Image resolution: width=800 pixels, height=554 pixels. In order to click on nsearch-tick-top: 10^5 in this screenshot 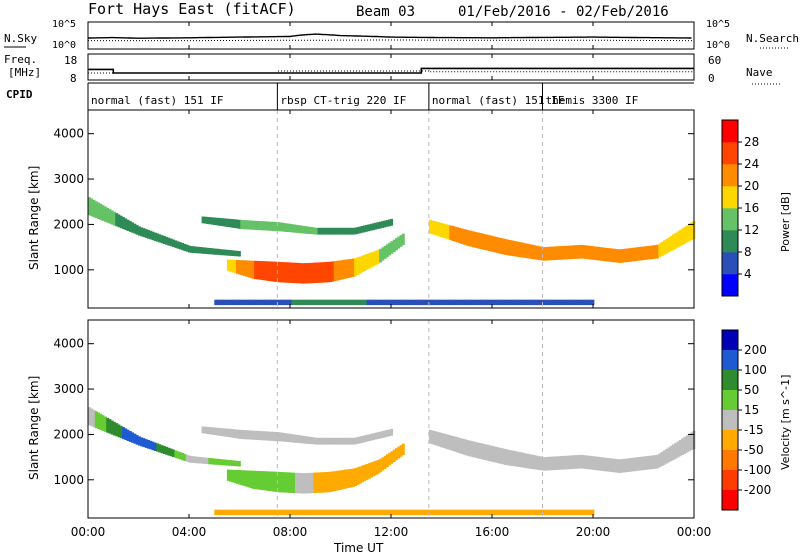, I will do `click(718, 24)`.